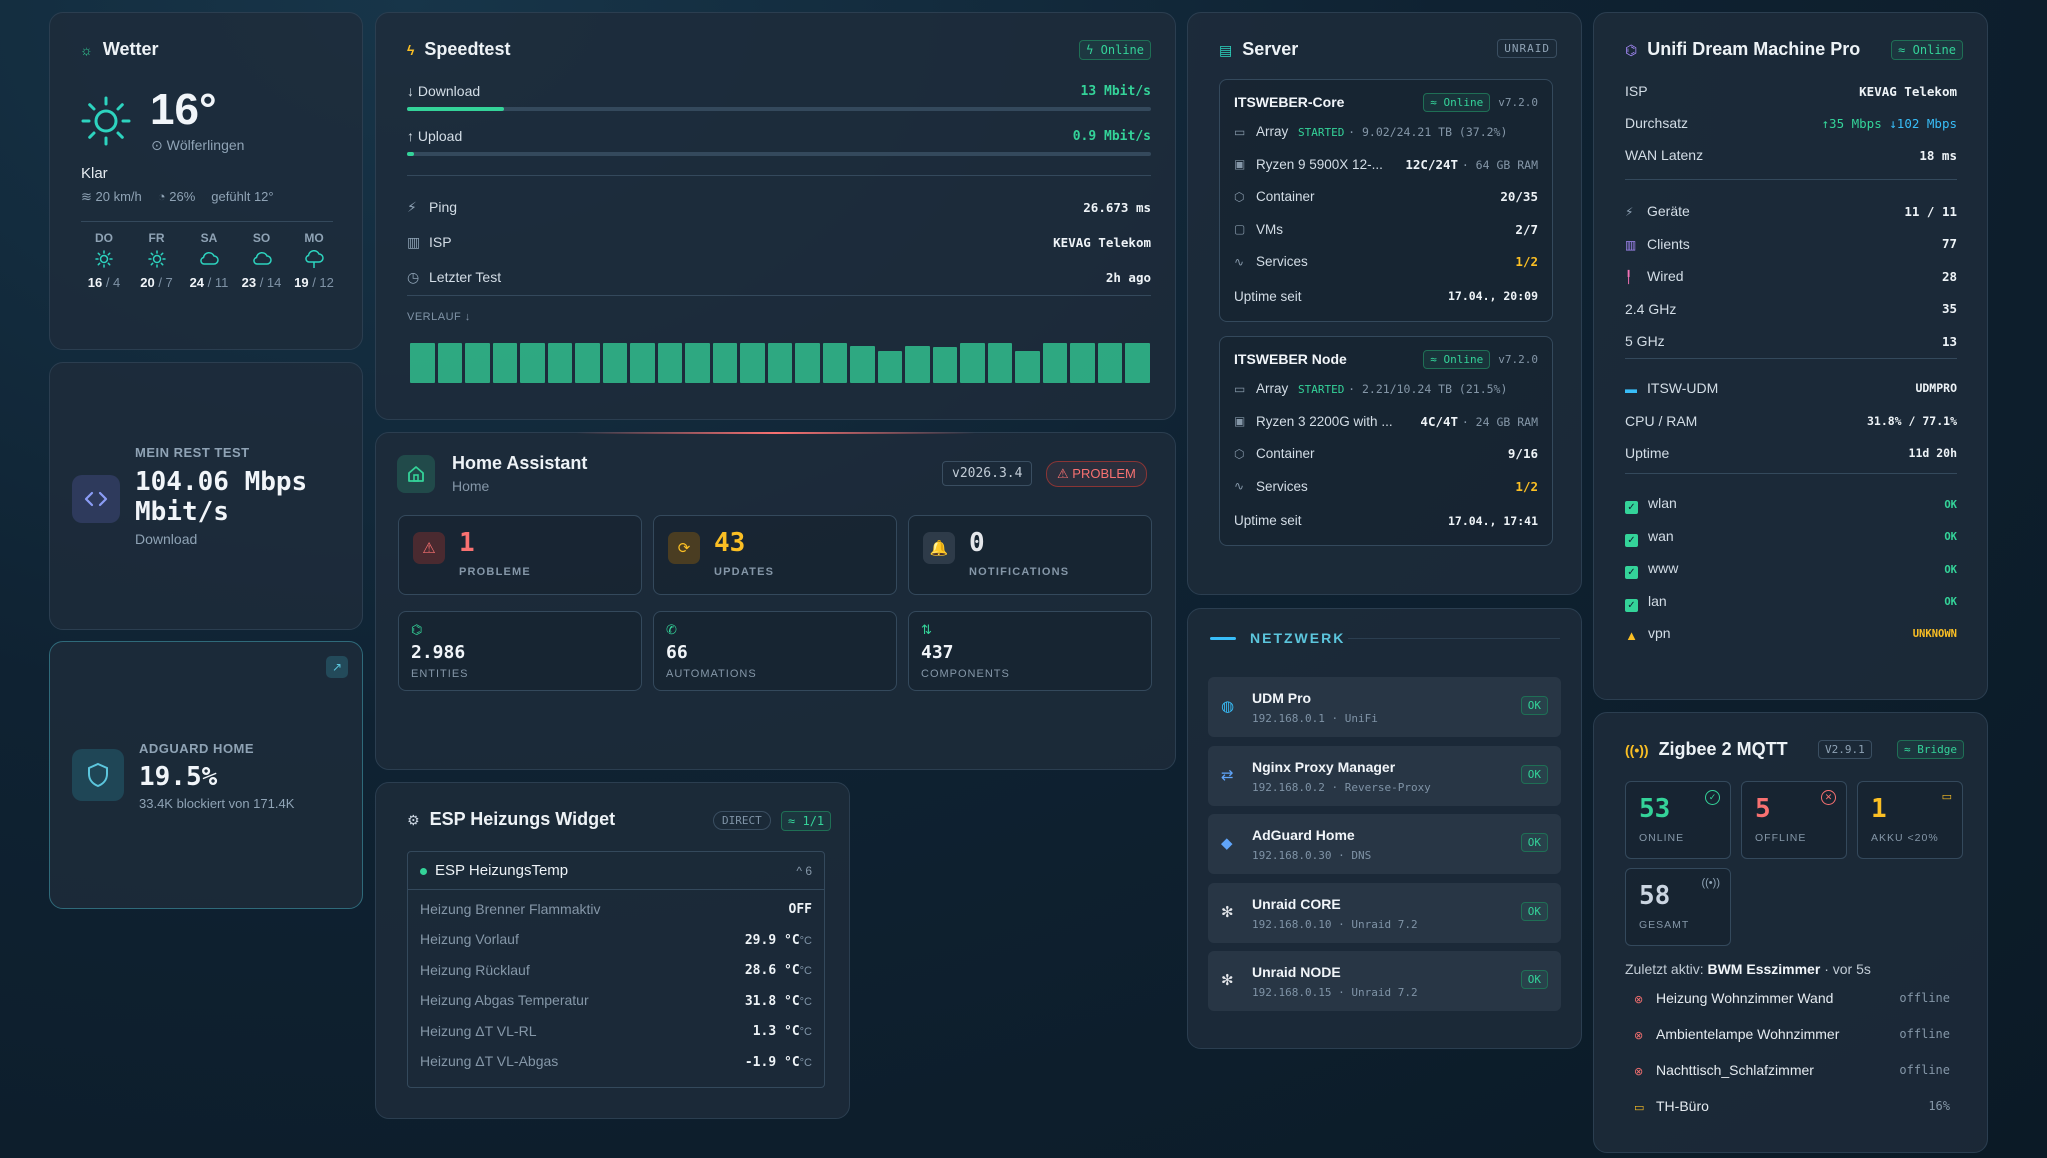  Describe the element at coordinates (1384, 912) in the screenshot. I see `network-item: ✻ Unraid CORE 192.168.0.10 · Unraid 7.2 OK` at that location.